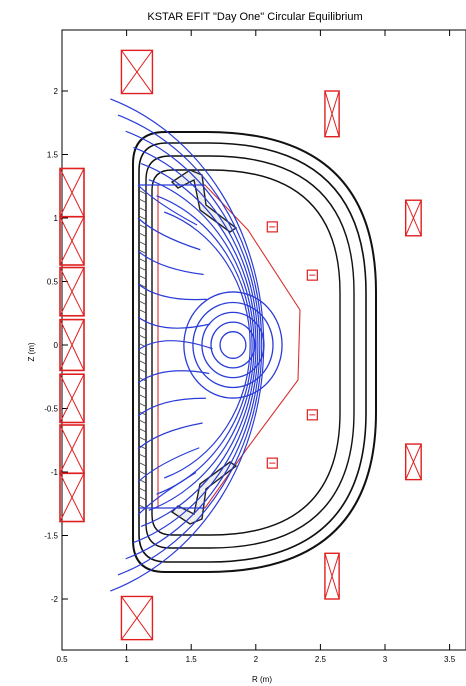 The image size is (466, 686). I want to click on x-axis-label: R (m), so click(262, 679).